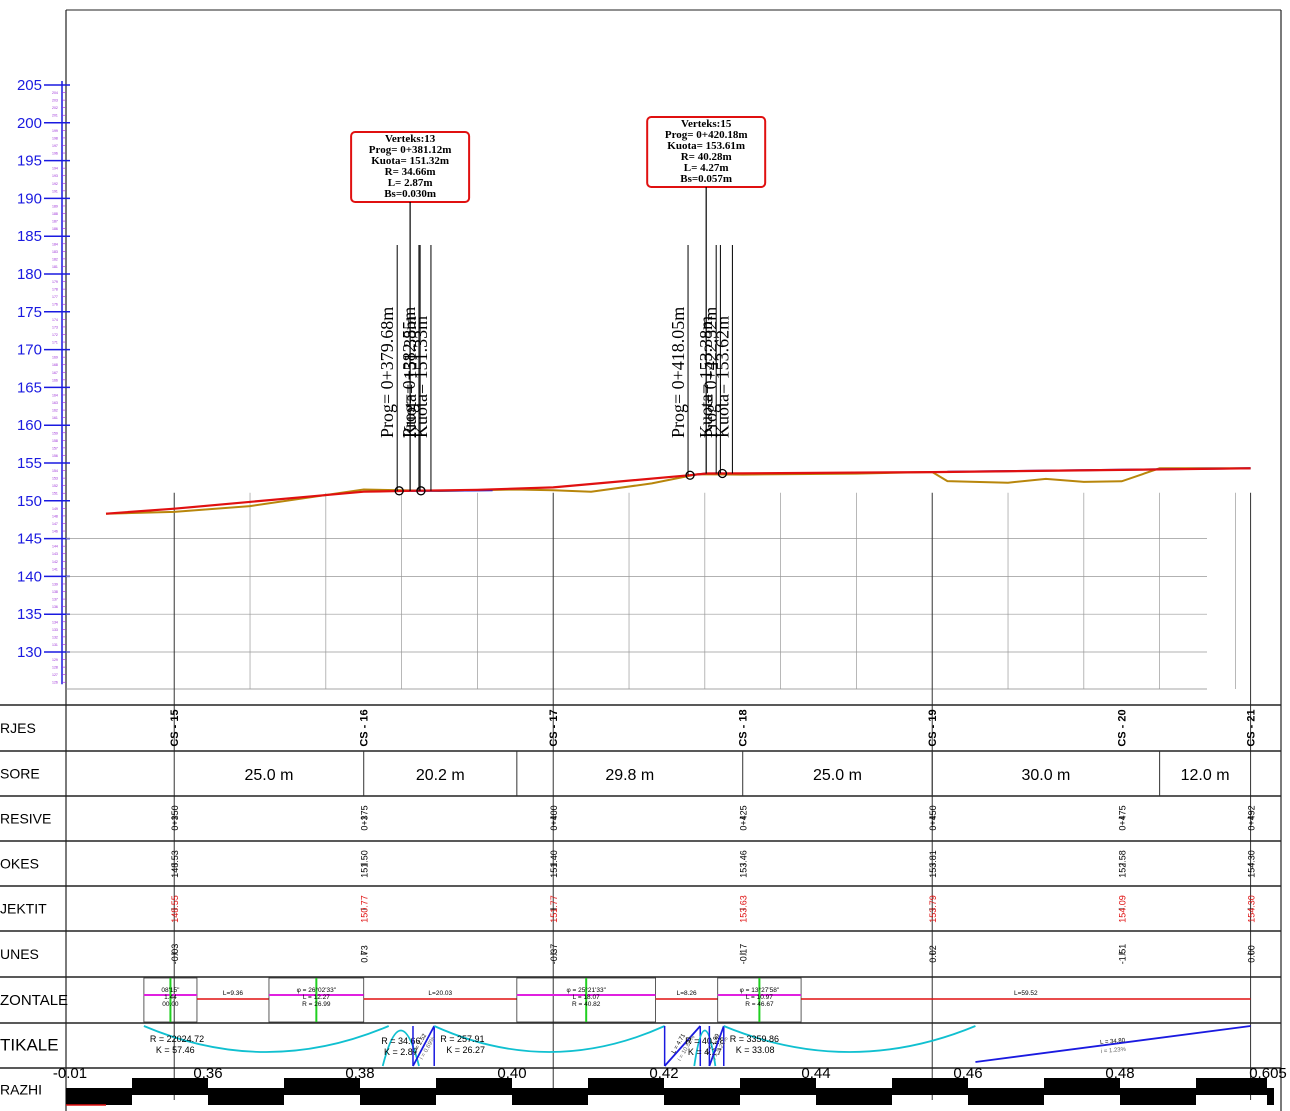 The width and height of the screenshot is (1290, 1111). Describe the element at coordinates (465, 1050) in the screenshot. I see `vertical-curve-text: K = 26.27` at that location.